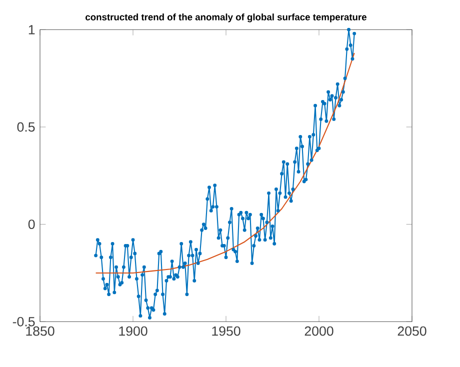 The height and width of the screenshot is (367, 460). Describe the element at coordinates (319, 331) in the screenshot. I see `x-tick-label: 2000` at that location.